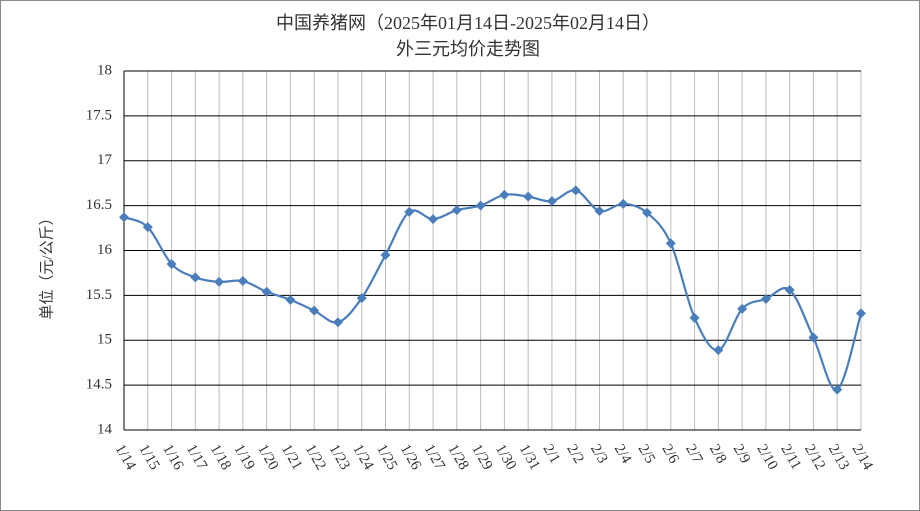 The image size is (920, 511). I want to click on y-tick-label: 14, so click(105, 429).